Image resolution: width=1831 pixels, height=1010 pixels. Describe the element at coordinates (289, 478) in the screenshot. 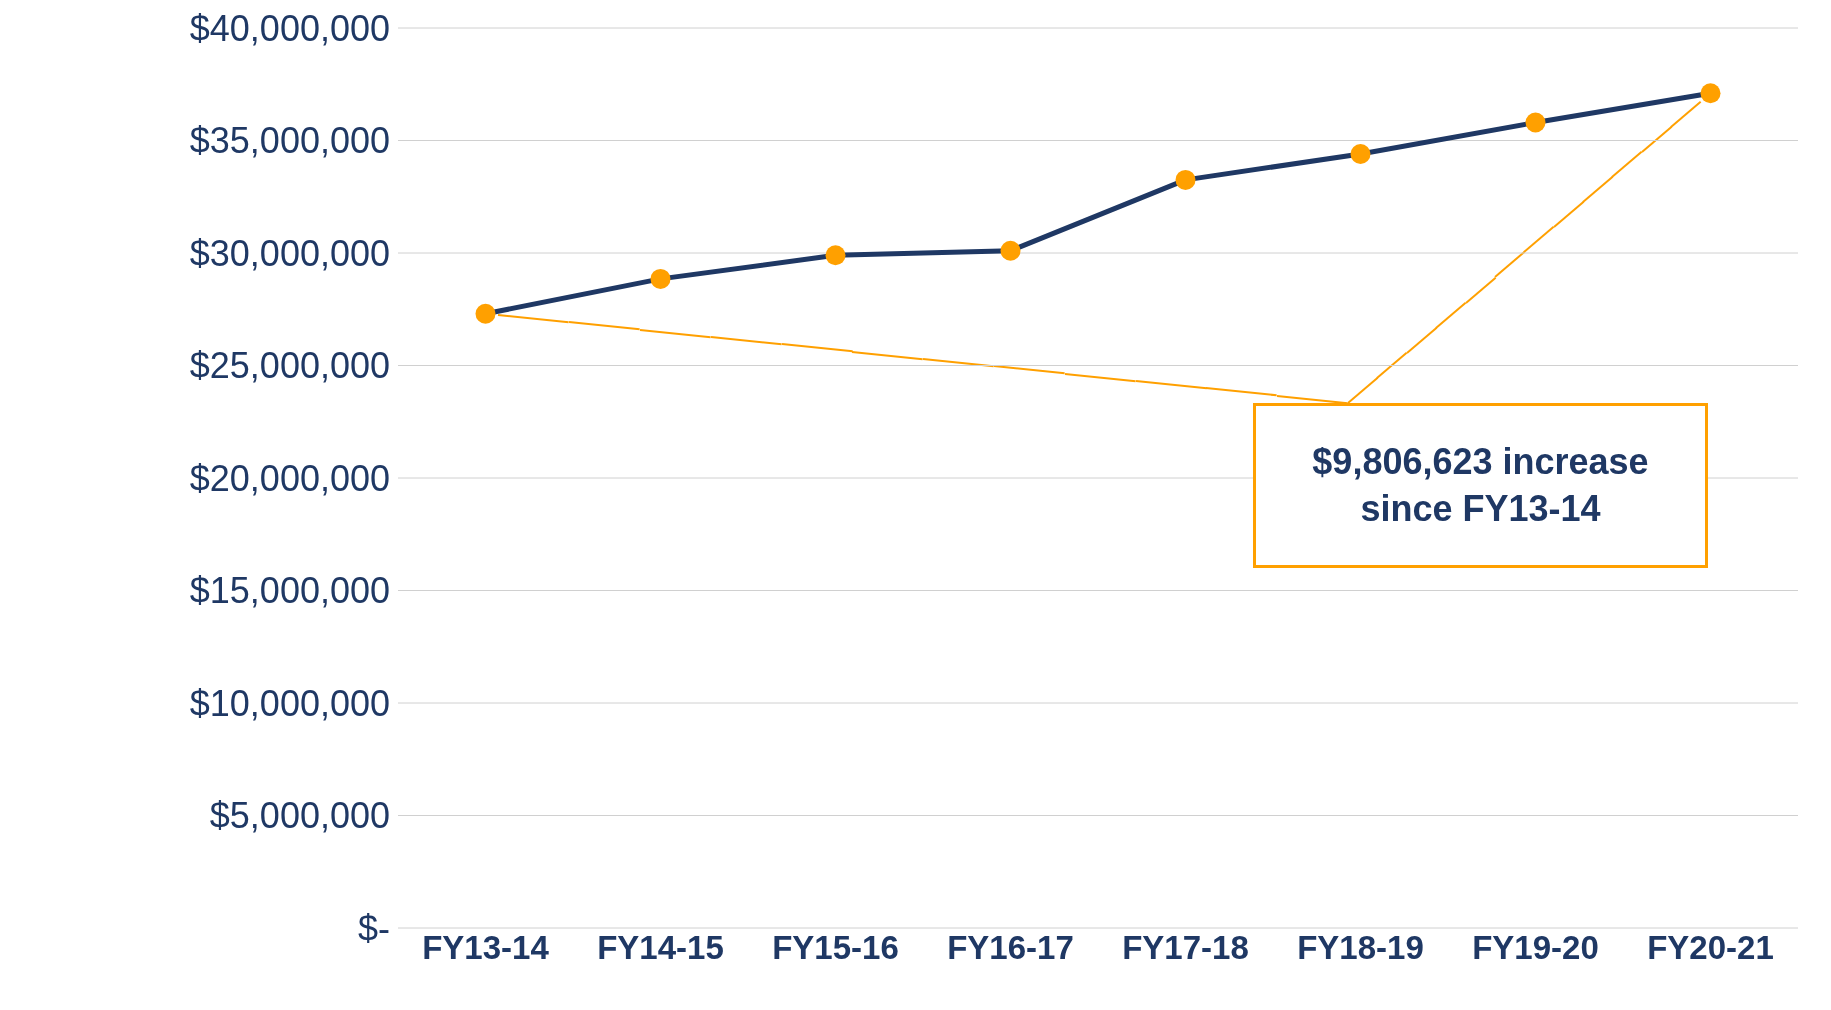

I see `y-tick-label: $20,000,000` at that location.